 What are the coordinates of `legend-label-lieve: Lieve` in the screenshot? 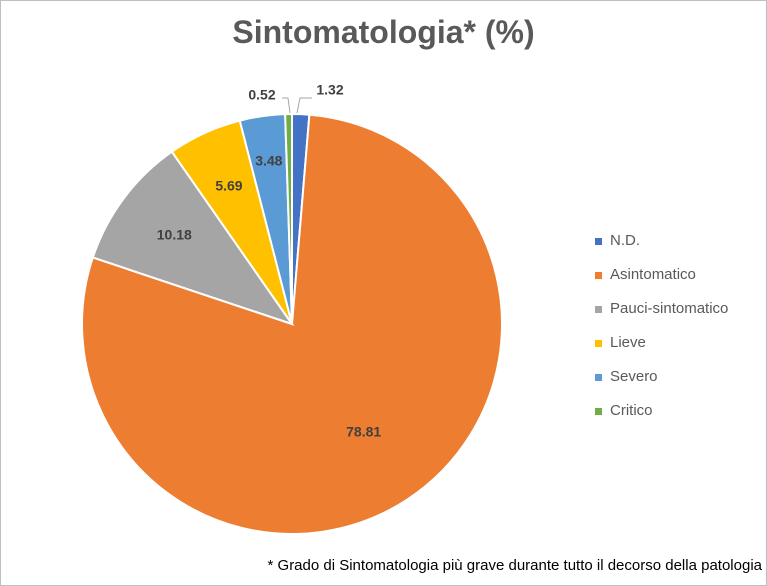 It's located at (628, 342).